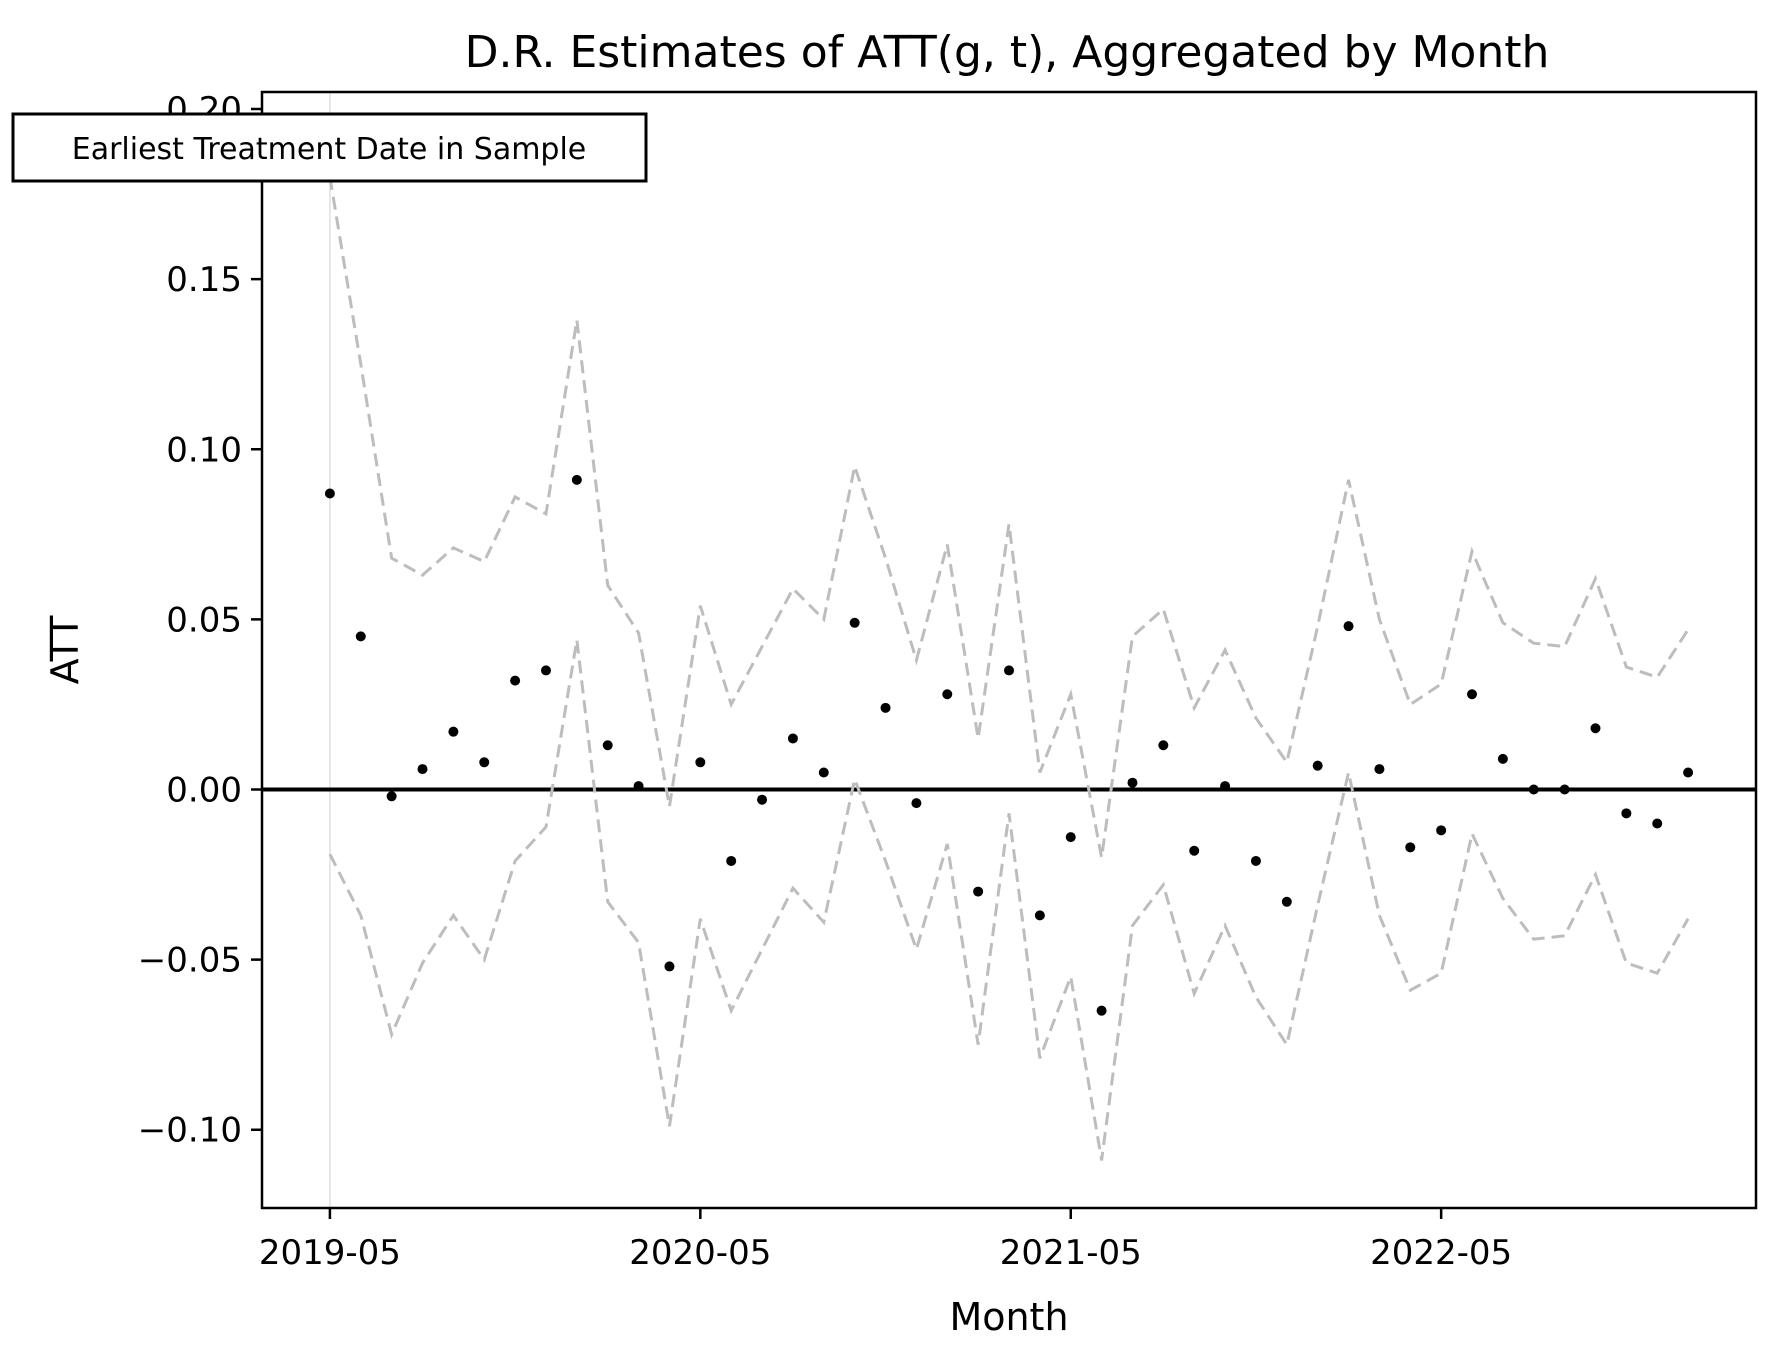 The width and height of the screenshot is (1777, 1361). I want to click on x-tick-label: 2020-05, so click(700, 1253).